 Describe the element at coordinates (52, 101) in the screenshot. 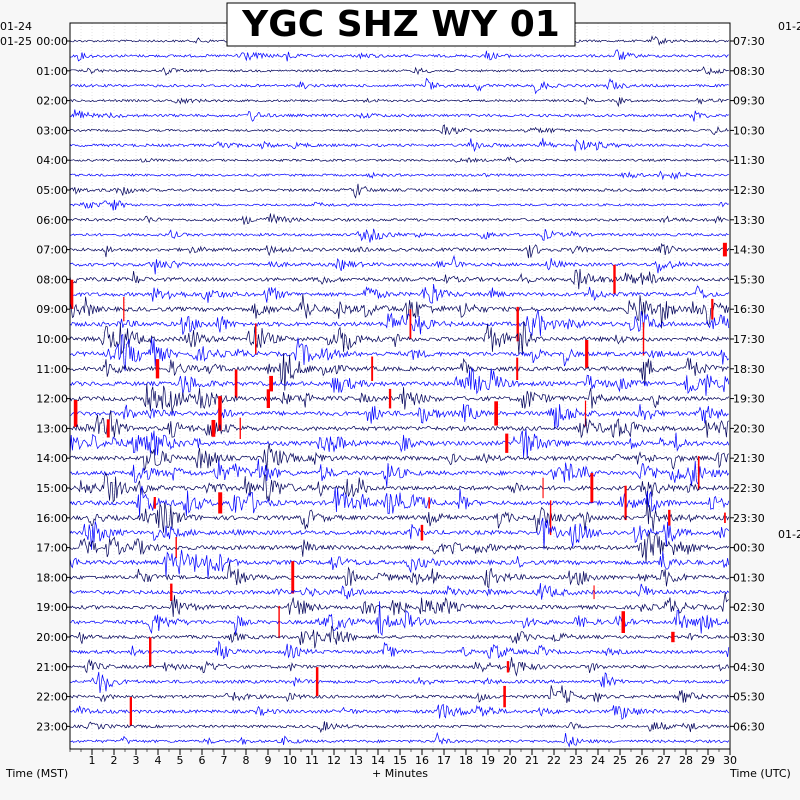

I see `left-hour-label: 02:00` at that location.